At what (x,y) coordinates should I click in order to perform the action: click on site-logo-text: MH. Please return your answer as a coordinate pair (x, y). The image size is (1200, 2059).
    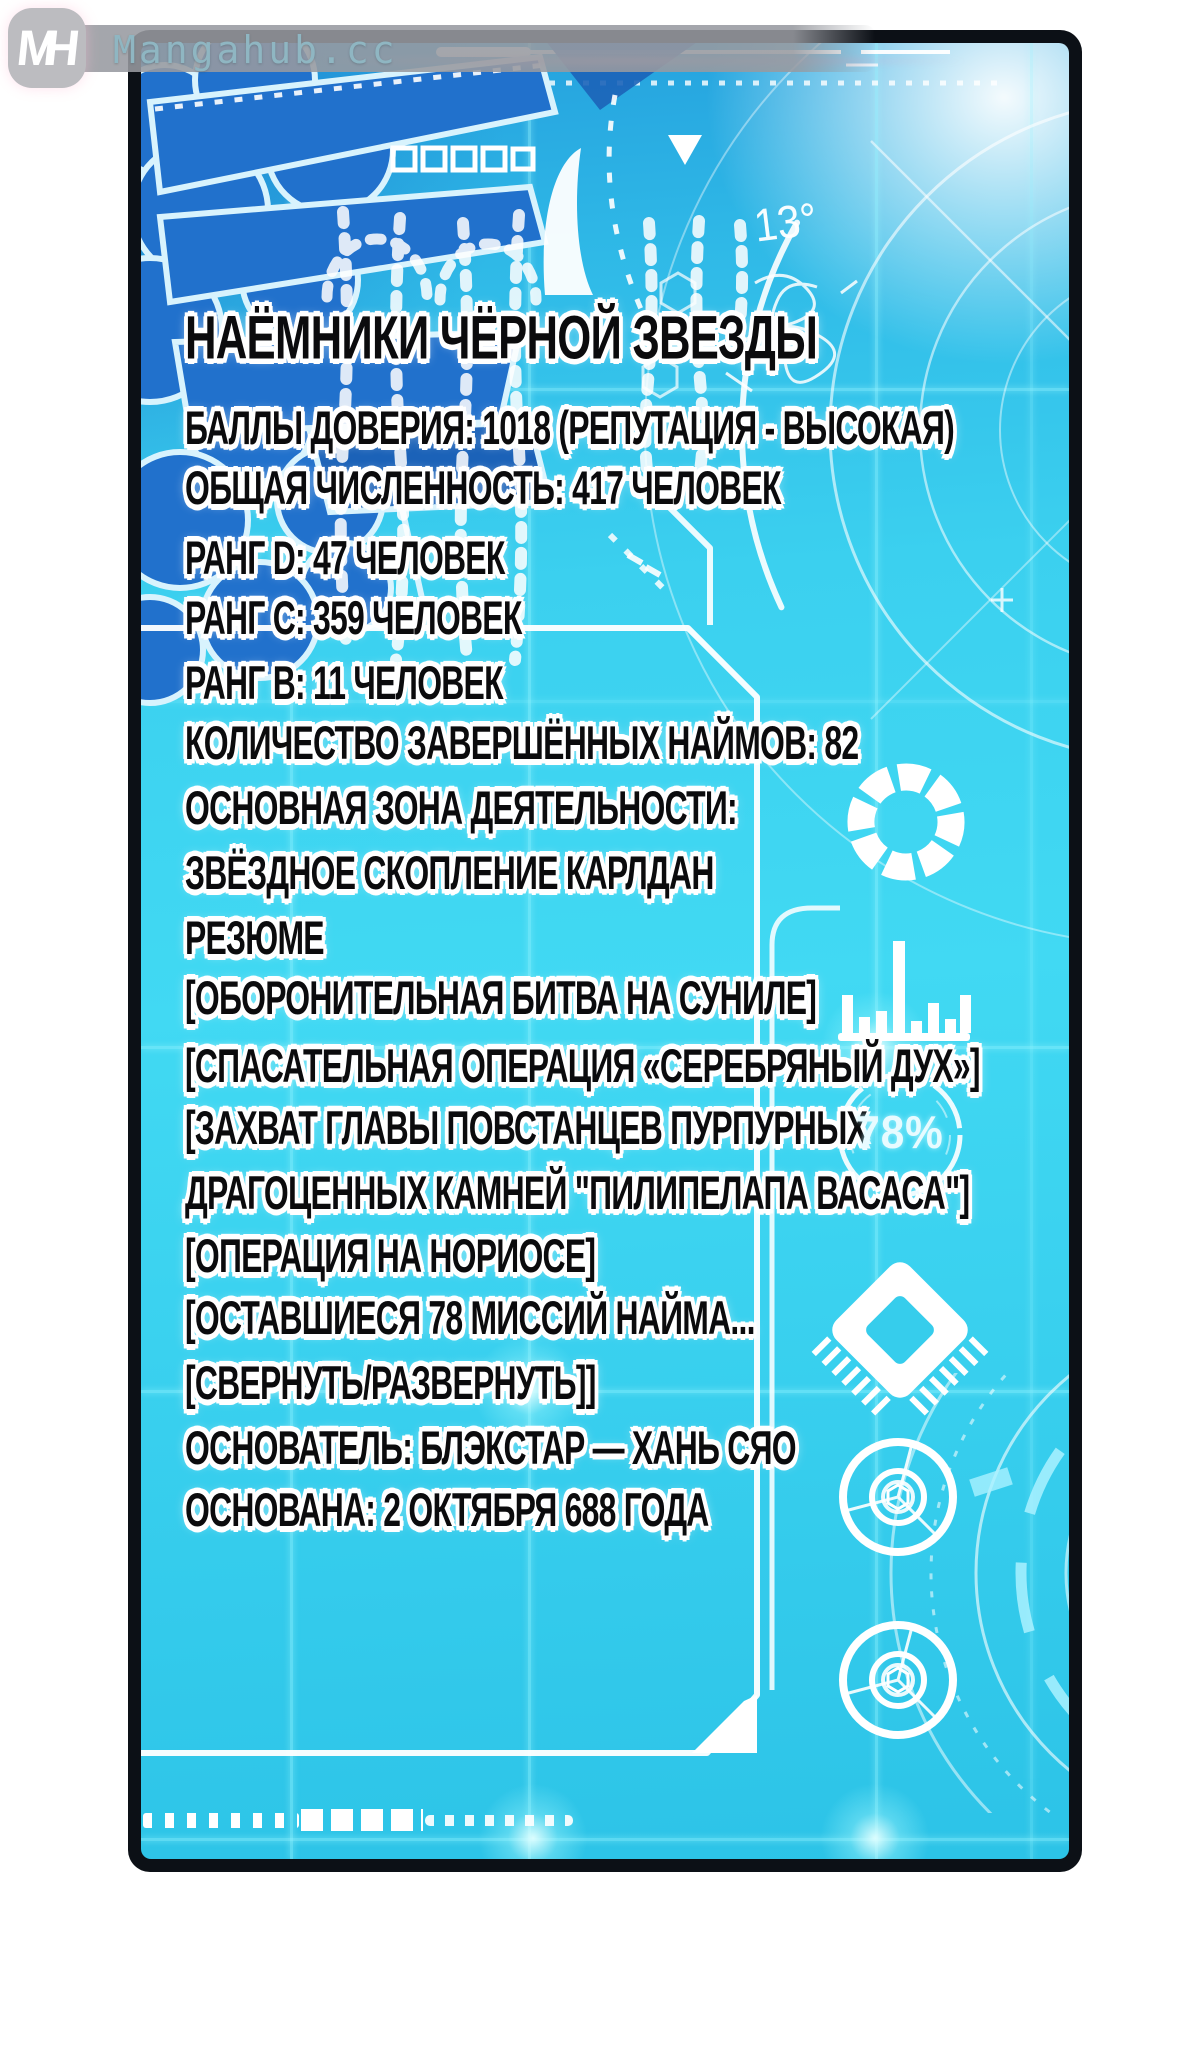
    Looking at the image, I should click on (40, 48).